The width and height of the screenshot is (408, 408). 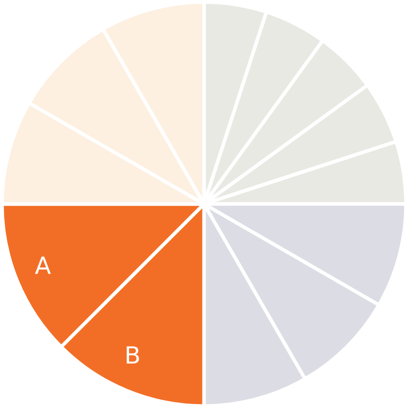 I want to click on slice-label: B, so click(x=132, y=355).